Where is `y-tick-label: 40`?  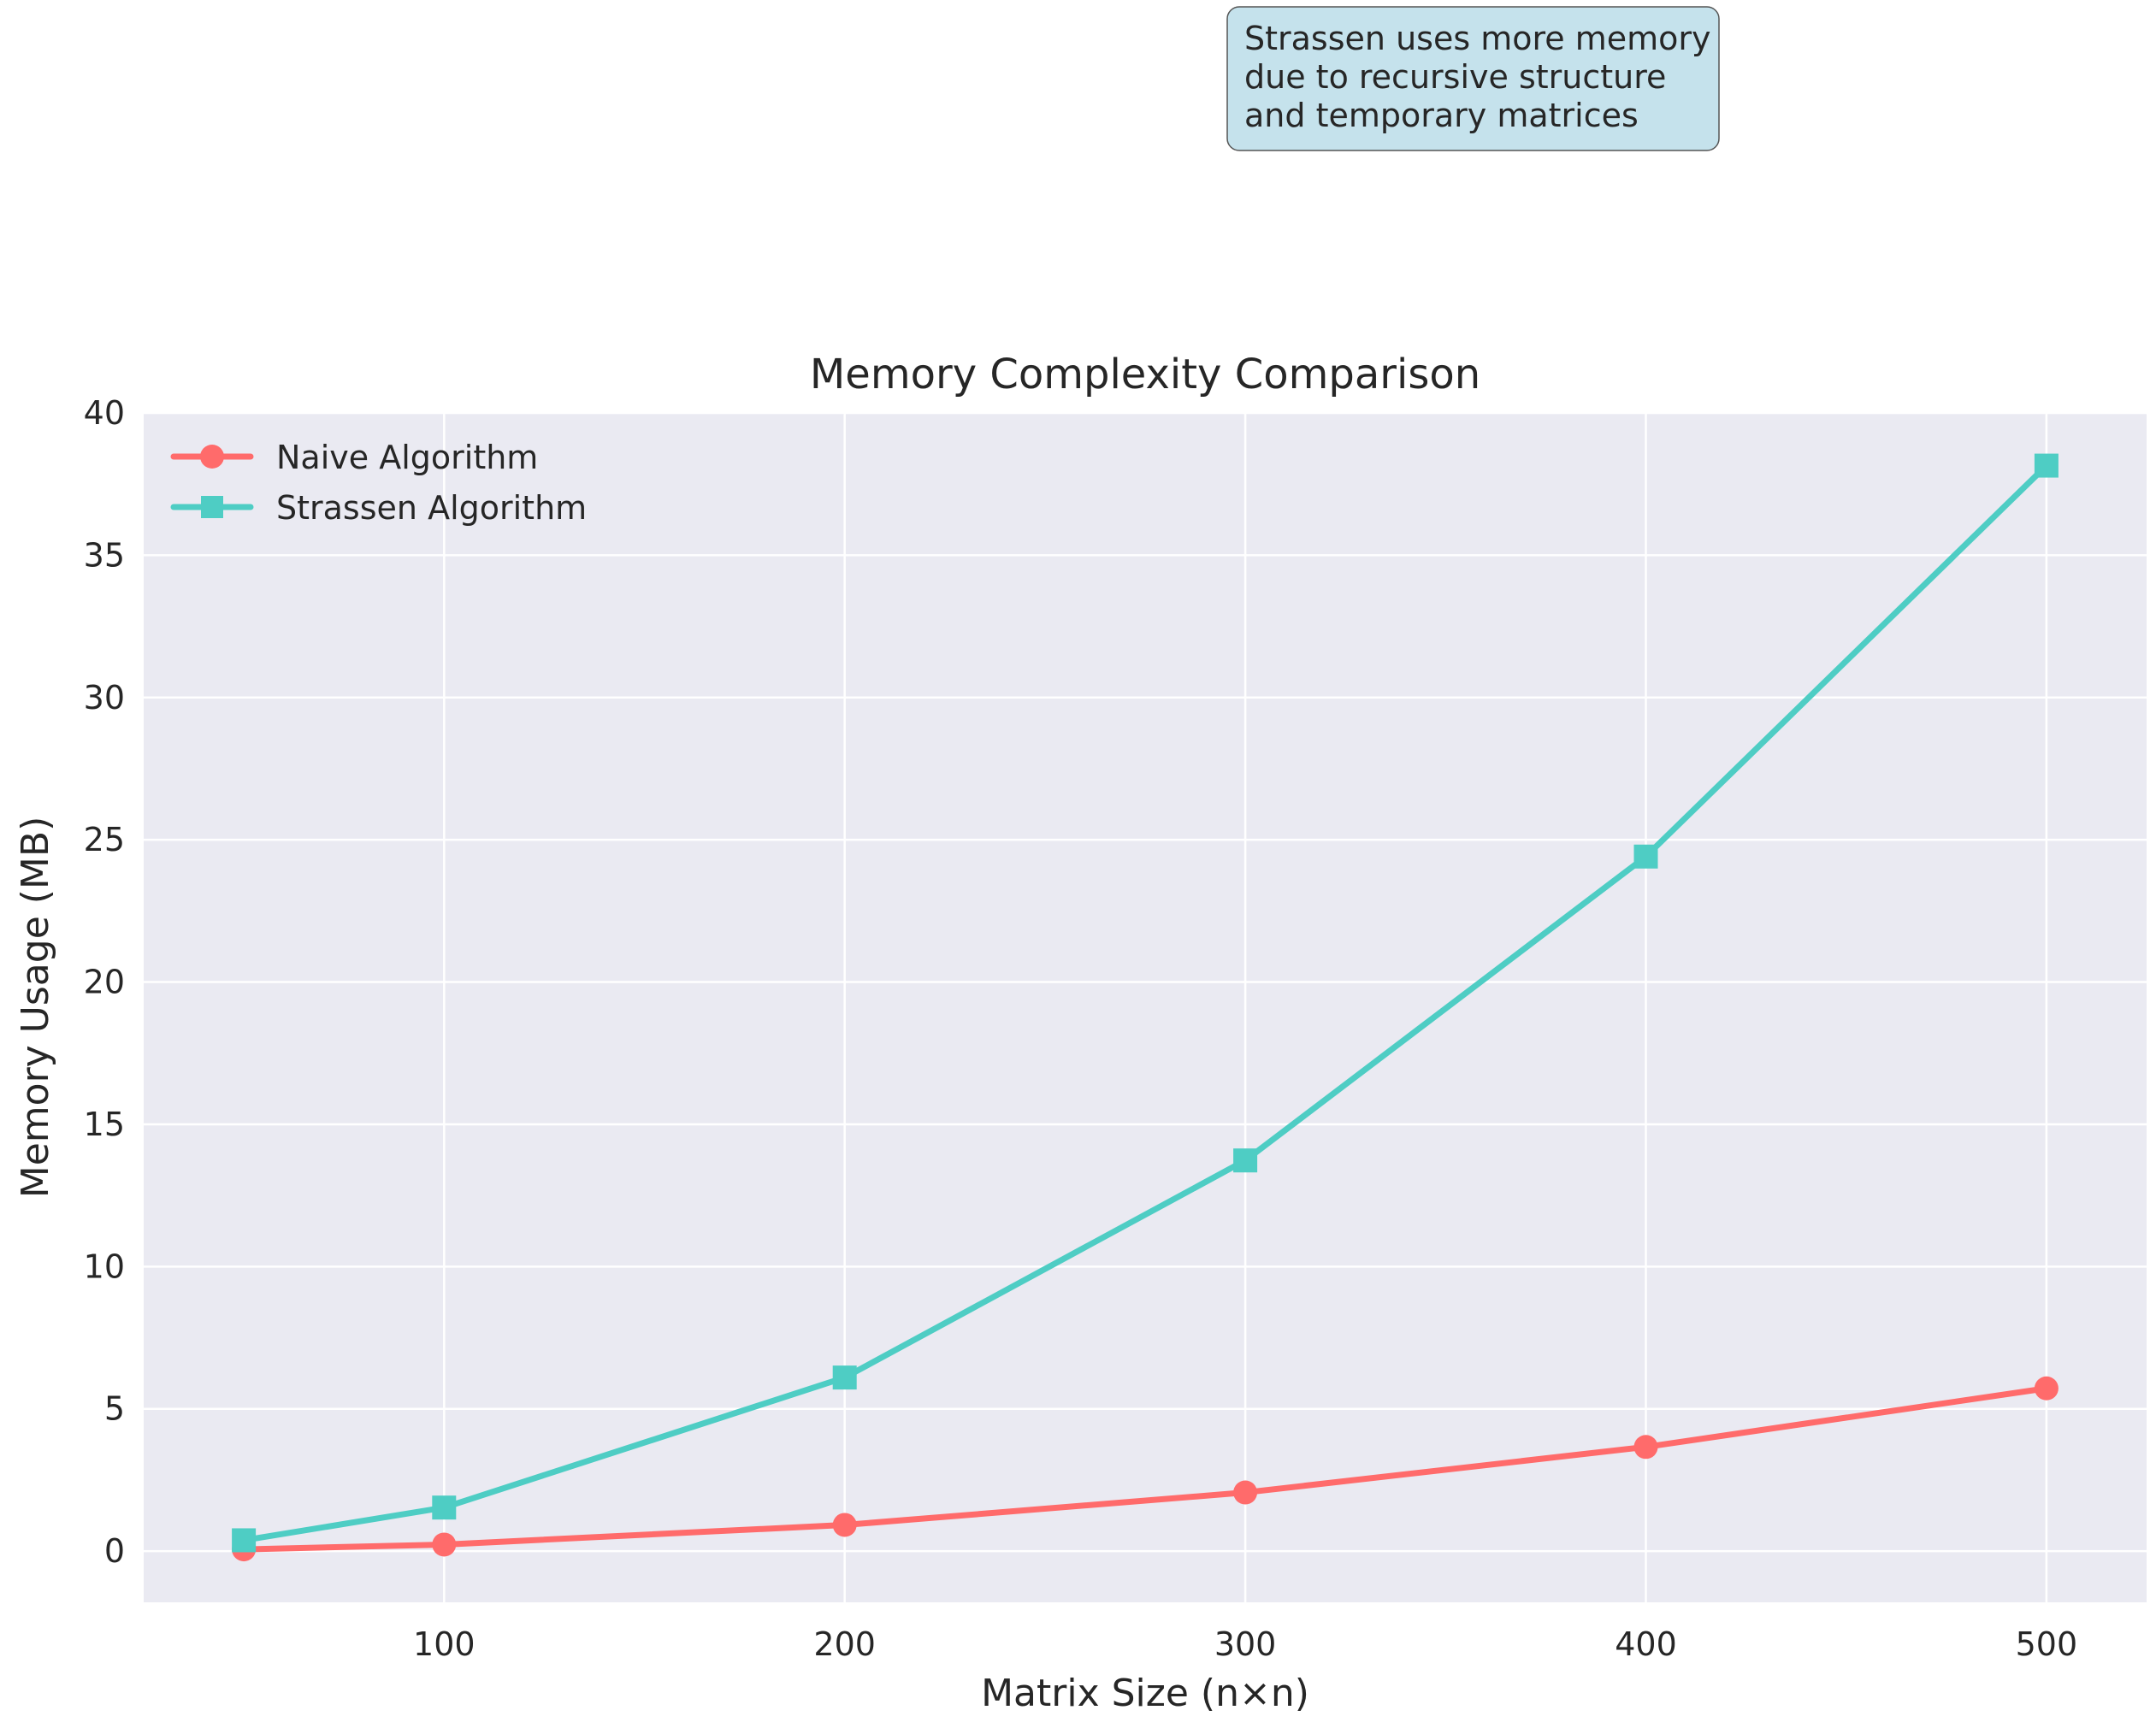 y-tick-label: 40 is located at coordinates (104, 413).